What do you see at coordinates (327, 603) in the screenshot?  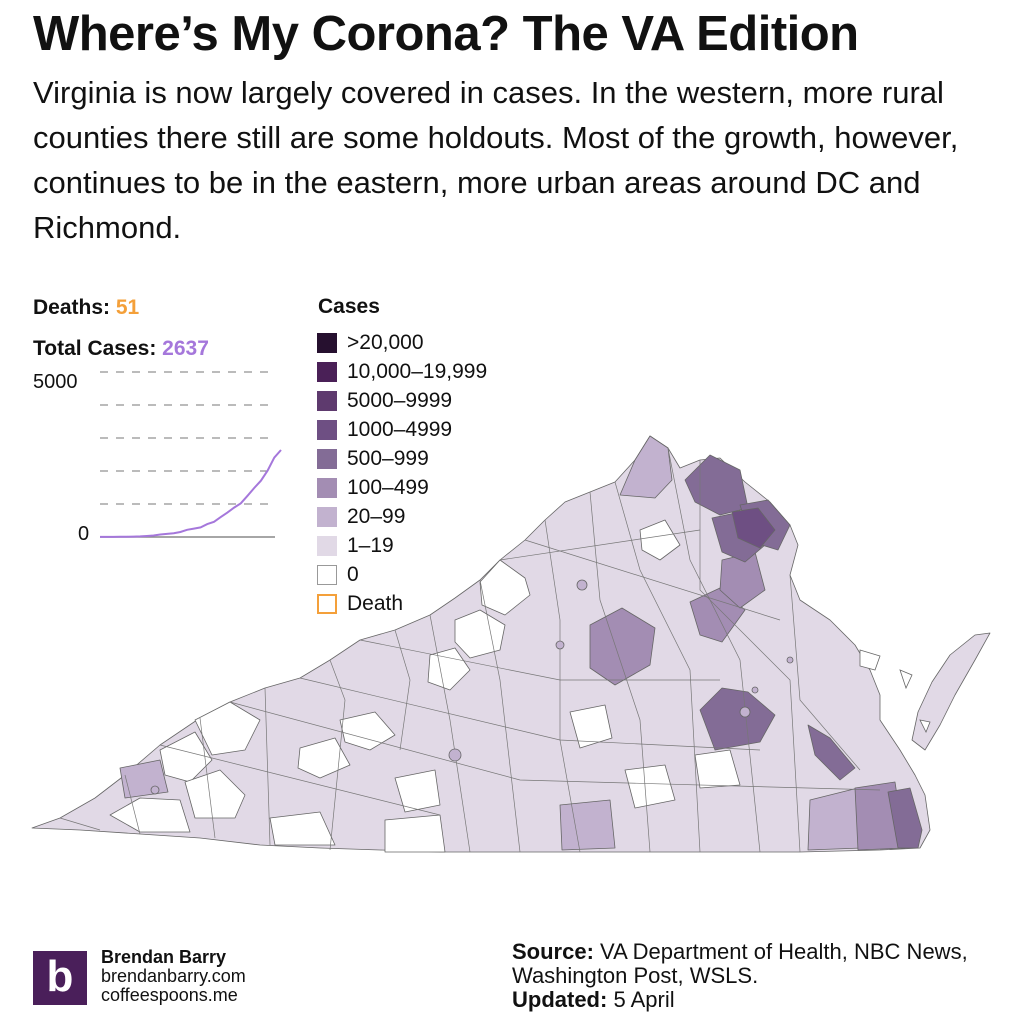 I see `legend-swatch-death` at bounding box center [327, 603].